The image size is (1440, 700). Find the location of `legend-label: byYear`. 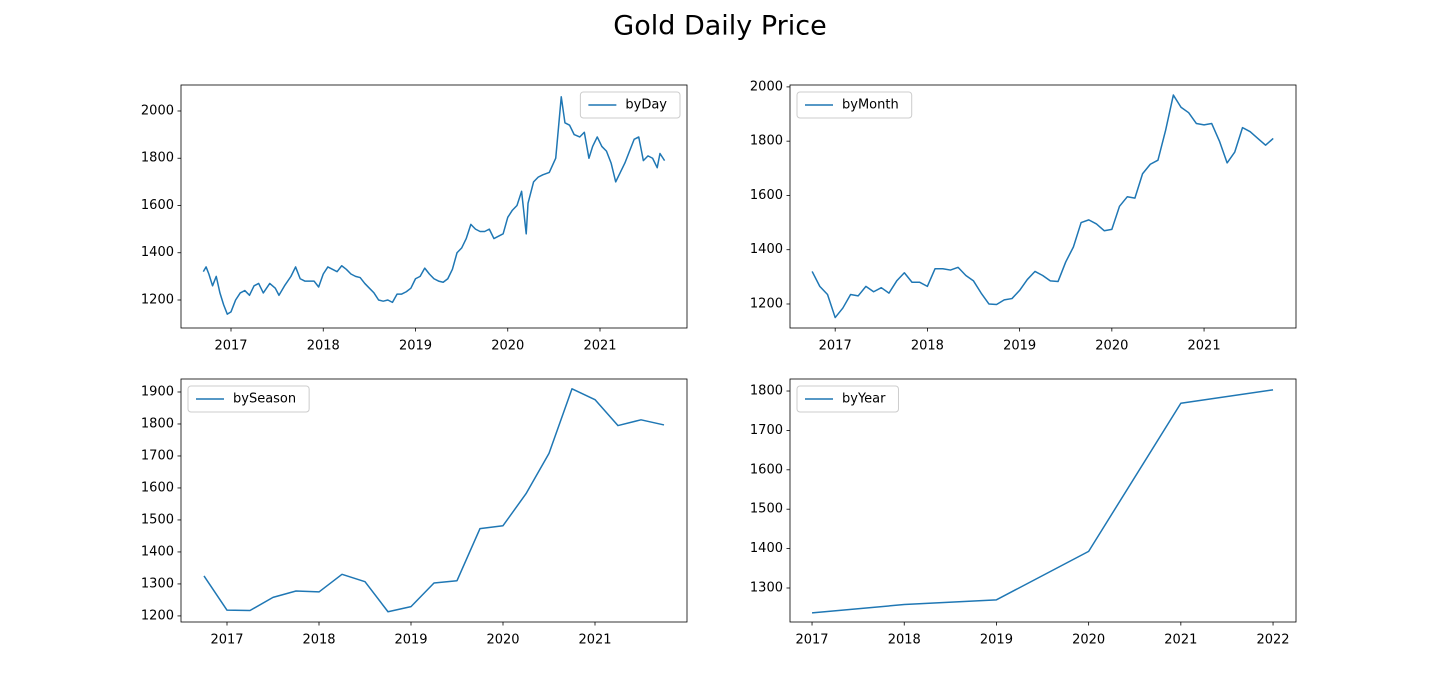

legend-label: byYear is located at coordinates (864, 399).